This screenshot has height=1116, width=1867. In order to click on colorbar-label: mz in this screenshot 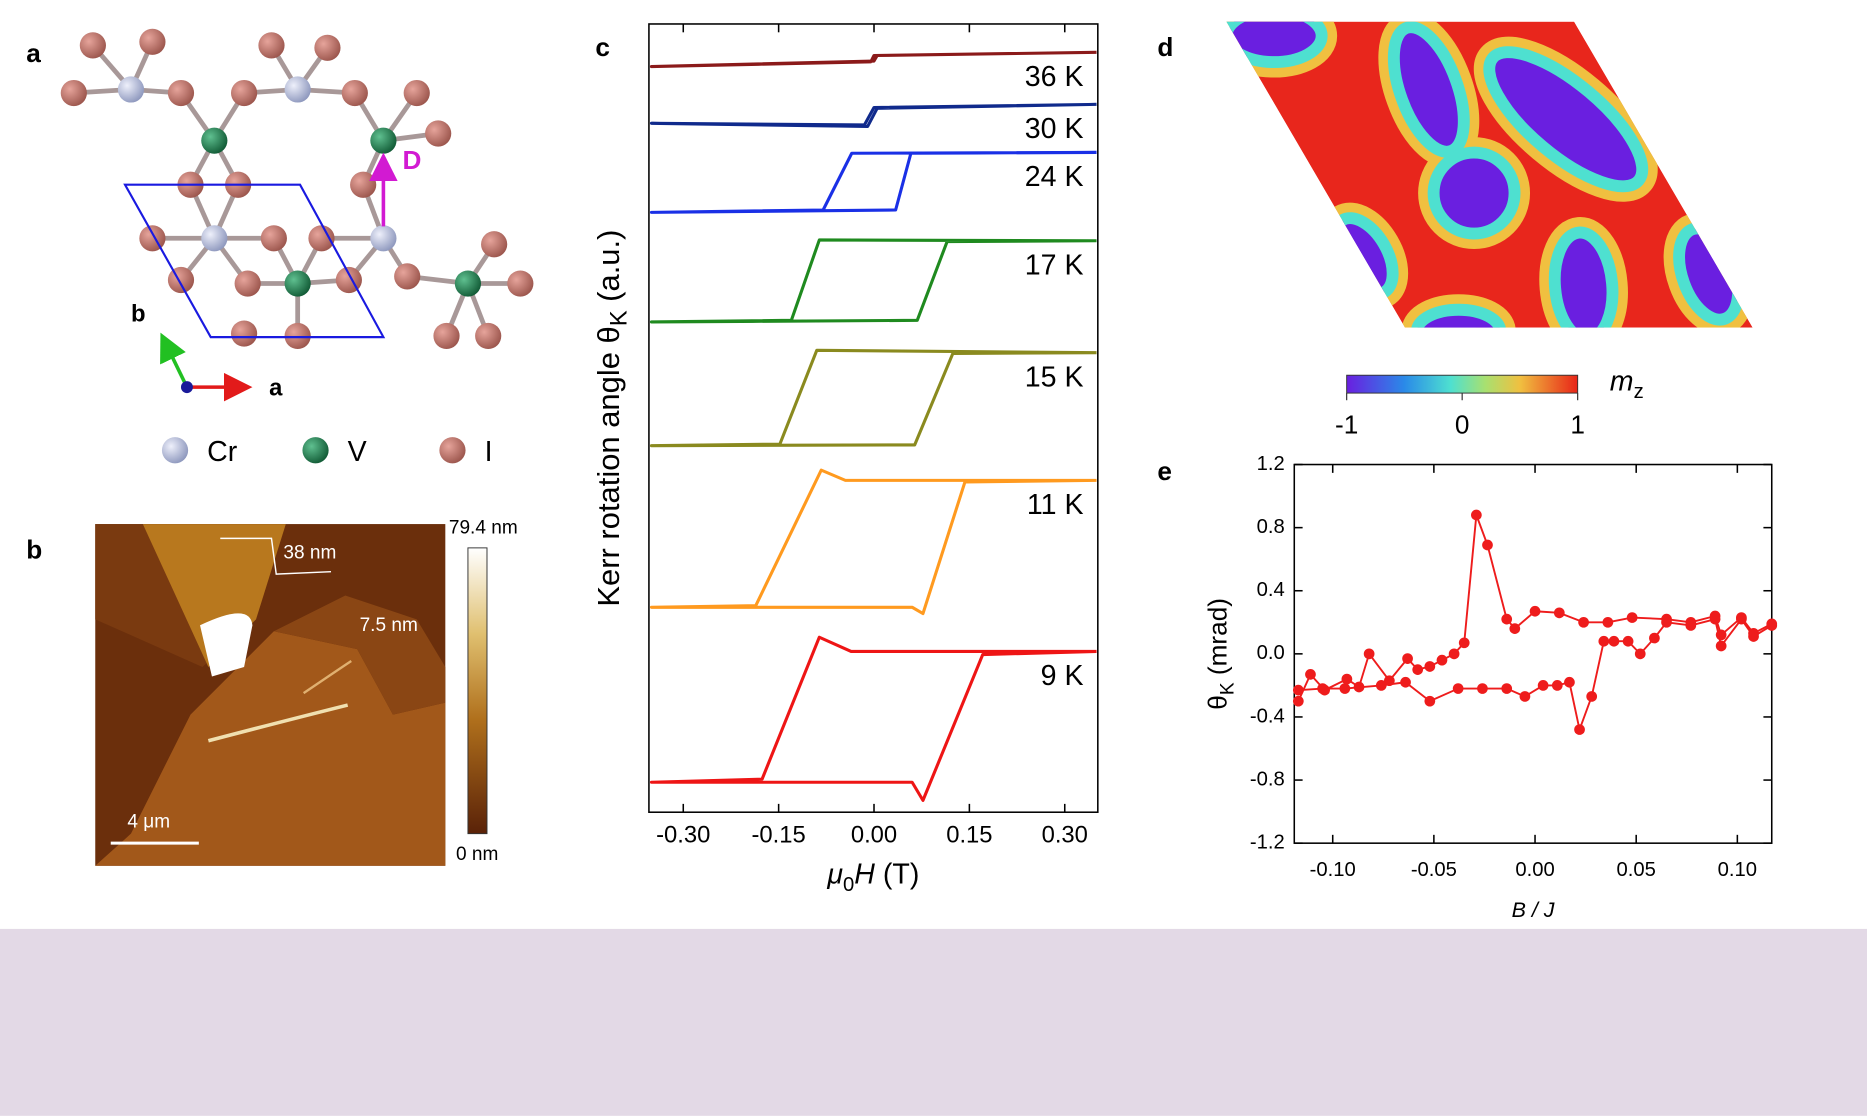, I will do `click(1627, 384)`.